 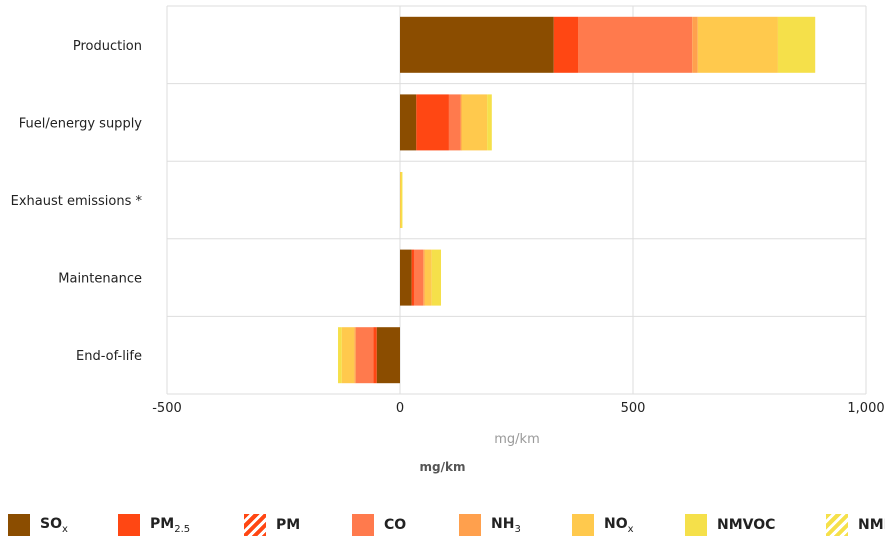 What do you see at coordinates (490, 525) in the screenshot?
I see `legend-item: NH3` at bounding box center [490, 525].